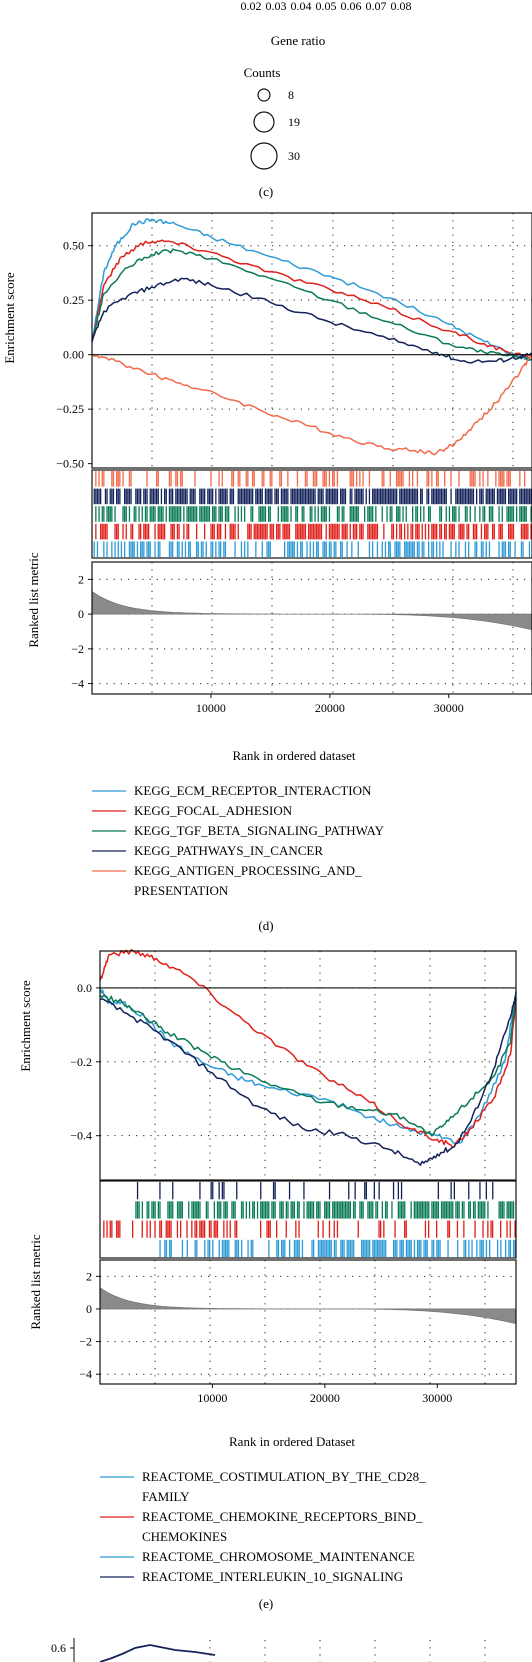  I want to click on legend-label: PRESENTATION, so click(181, 890).